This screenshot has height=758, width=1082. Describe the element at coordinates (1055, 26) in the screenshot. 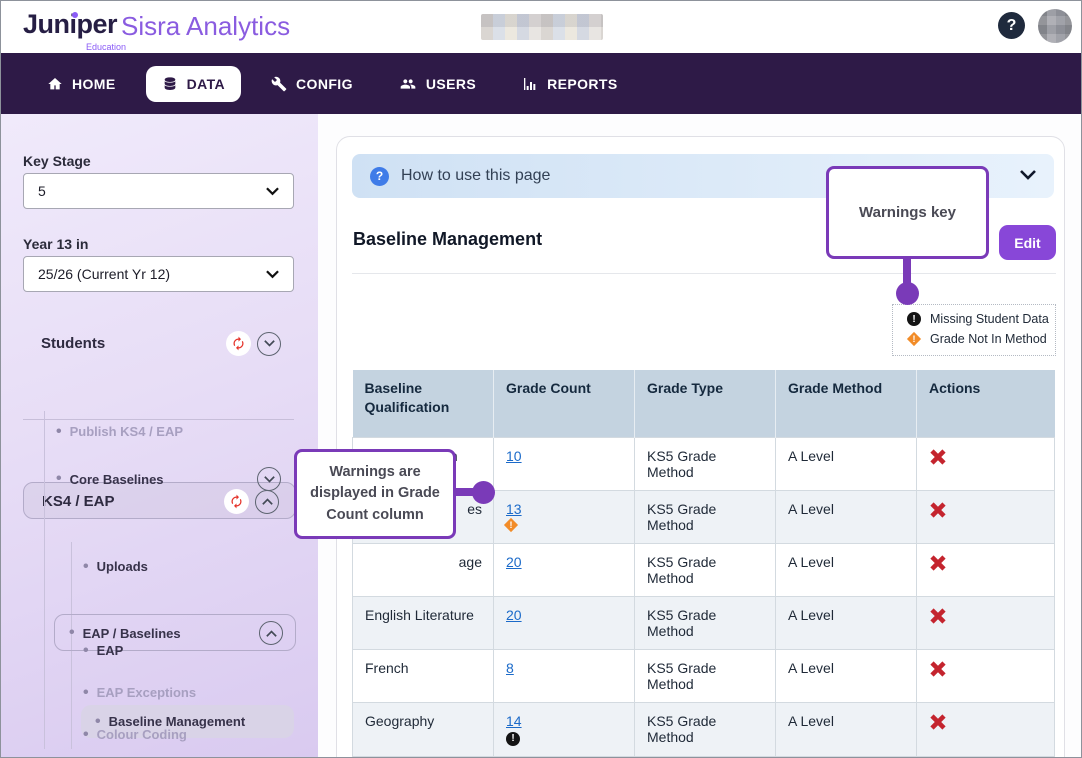

I see `user-avatar` at that location.